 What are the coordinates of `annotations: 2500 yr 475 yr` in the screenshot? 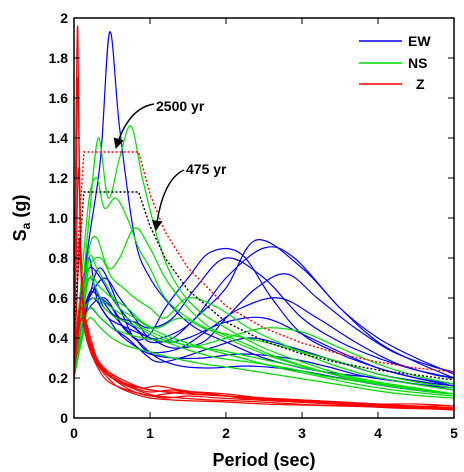 It's located at (170, 165).